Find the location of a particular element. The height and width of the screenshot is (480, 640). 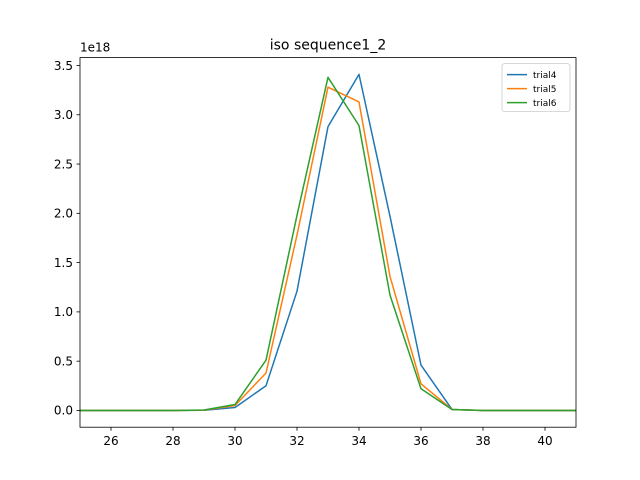

x-tick-label: 30 is located at coordinates (234, 441).